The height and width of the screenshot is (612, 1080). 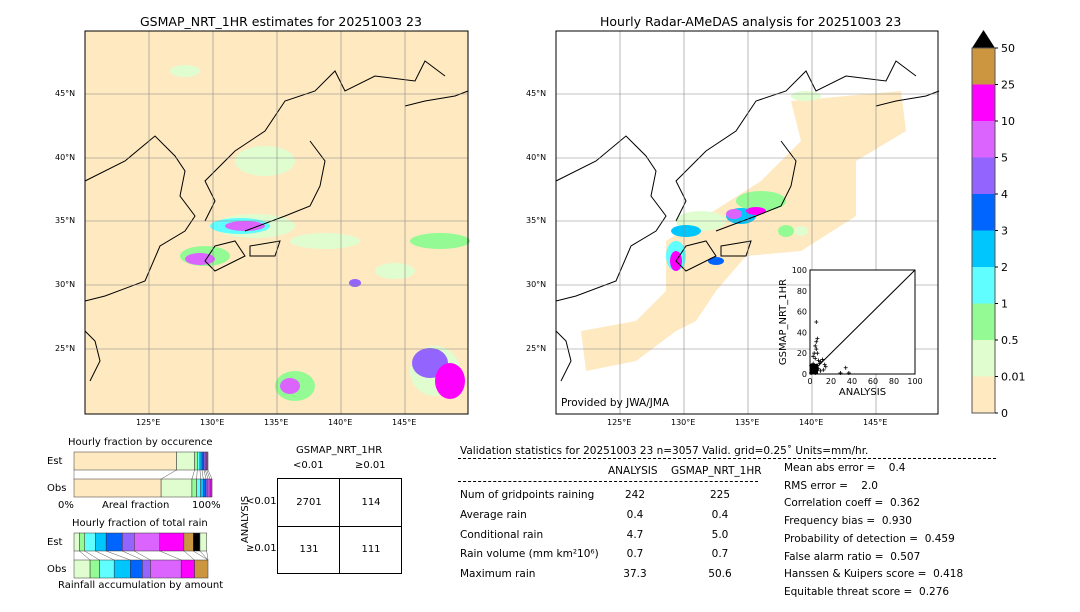 What do you see at coordinates (309, 549) in the screenshot?
I see `cell-miss: 131` at bounding box center [309, 549].